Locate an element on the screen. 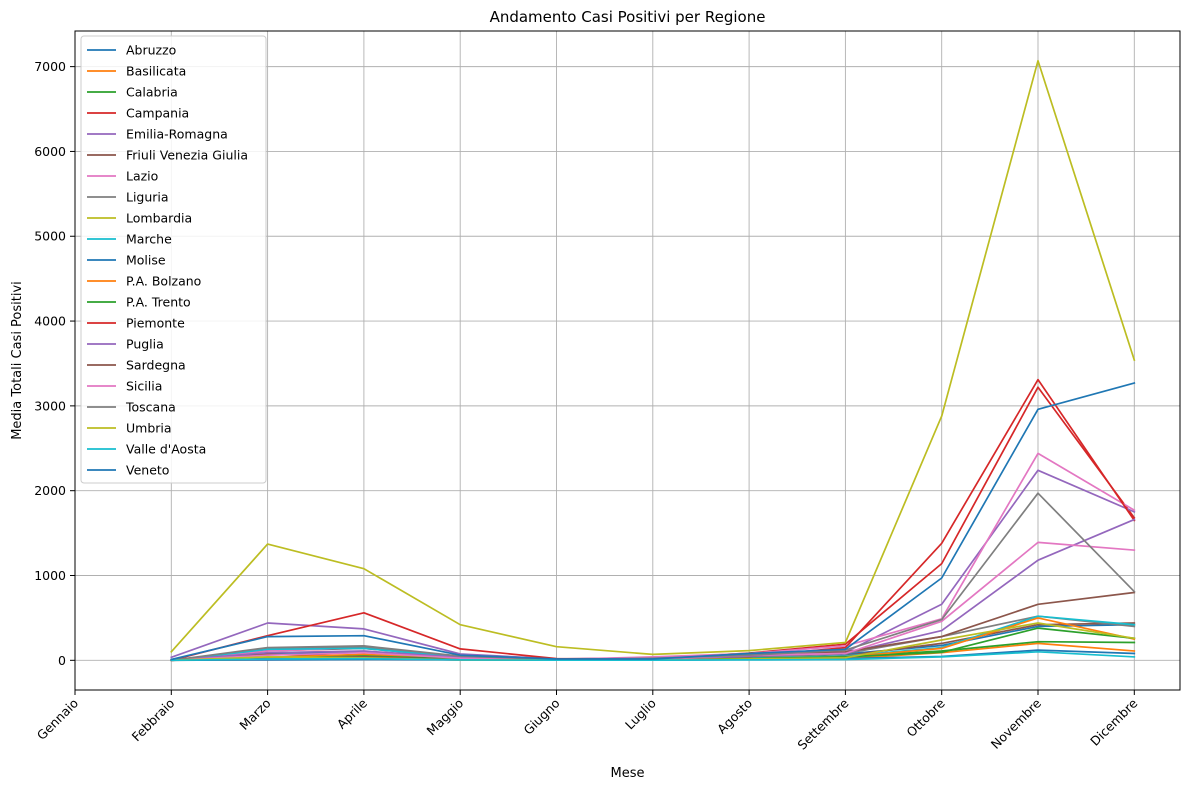 This screenshot has width=1190, height=790. y-axis-label: Media Totali Casi Positivi is located at coordinates (17, 360).